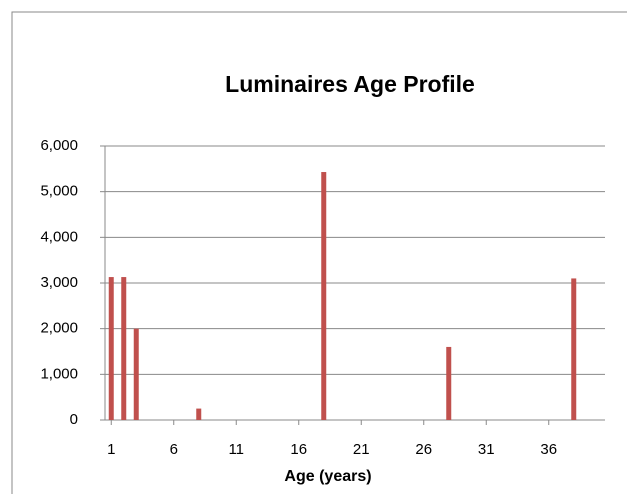  What do you see at coordinates (59, 191) in the screenshot?
I see `y-tick-label: 5,000` at bounding box center [59, 191].